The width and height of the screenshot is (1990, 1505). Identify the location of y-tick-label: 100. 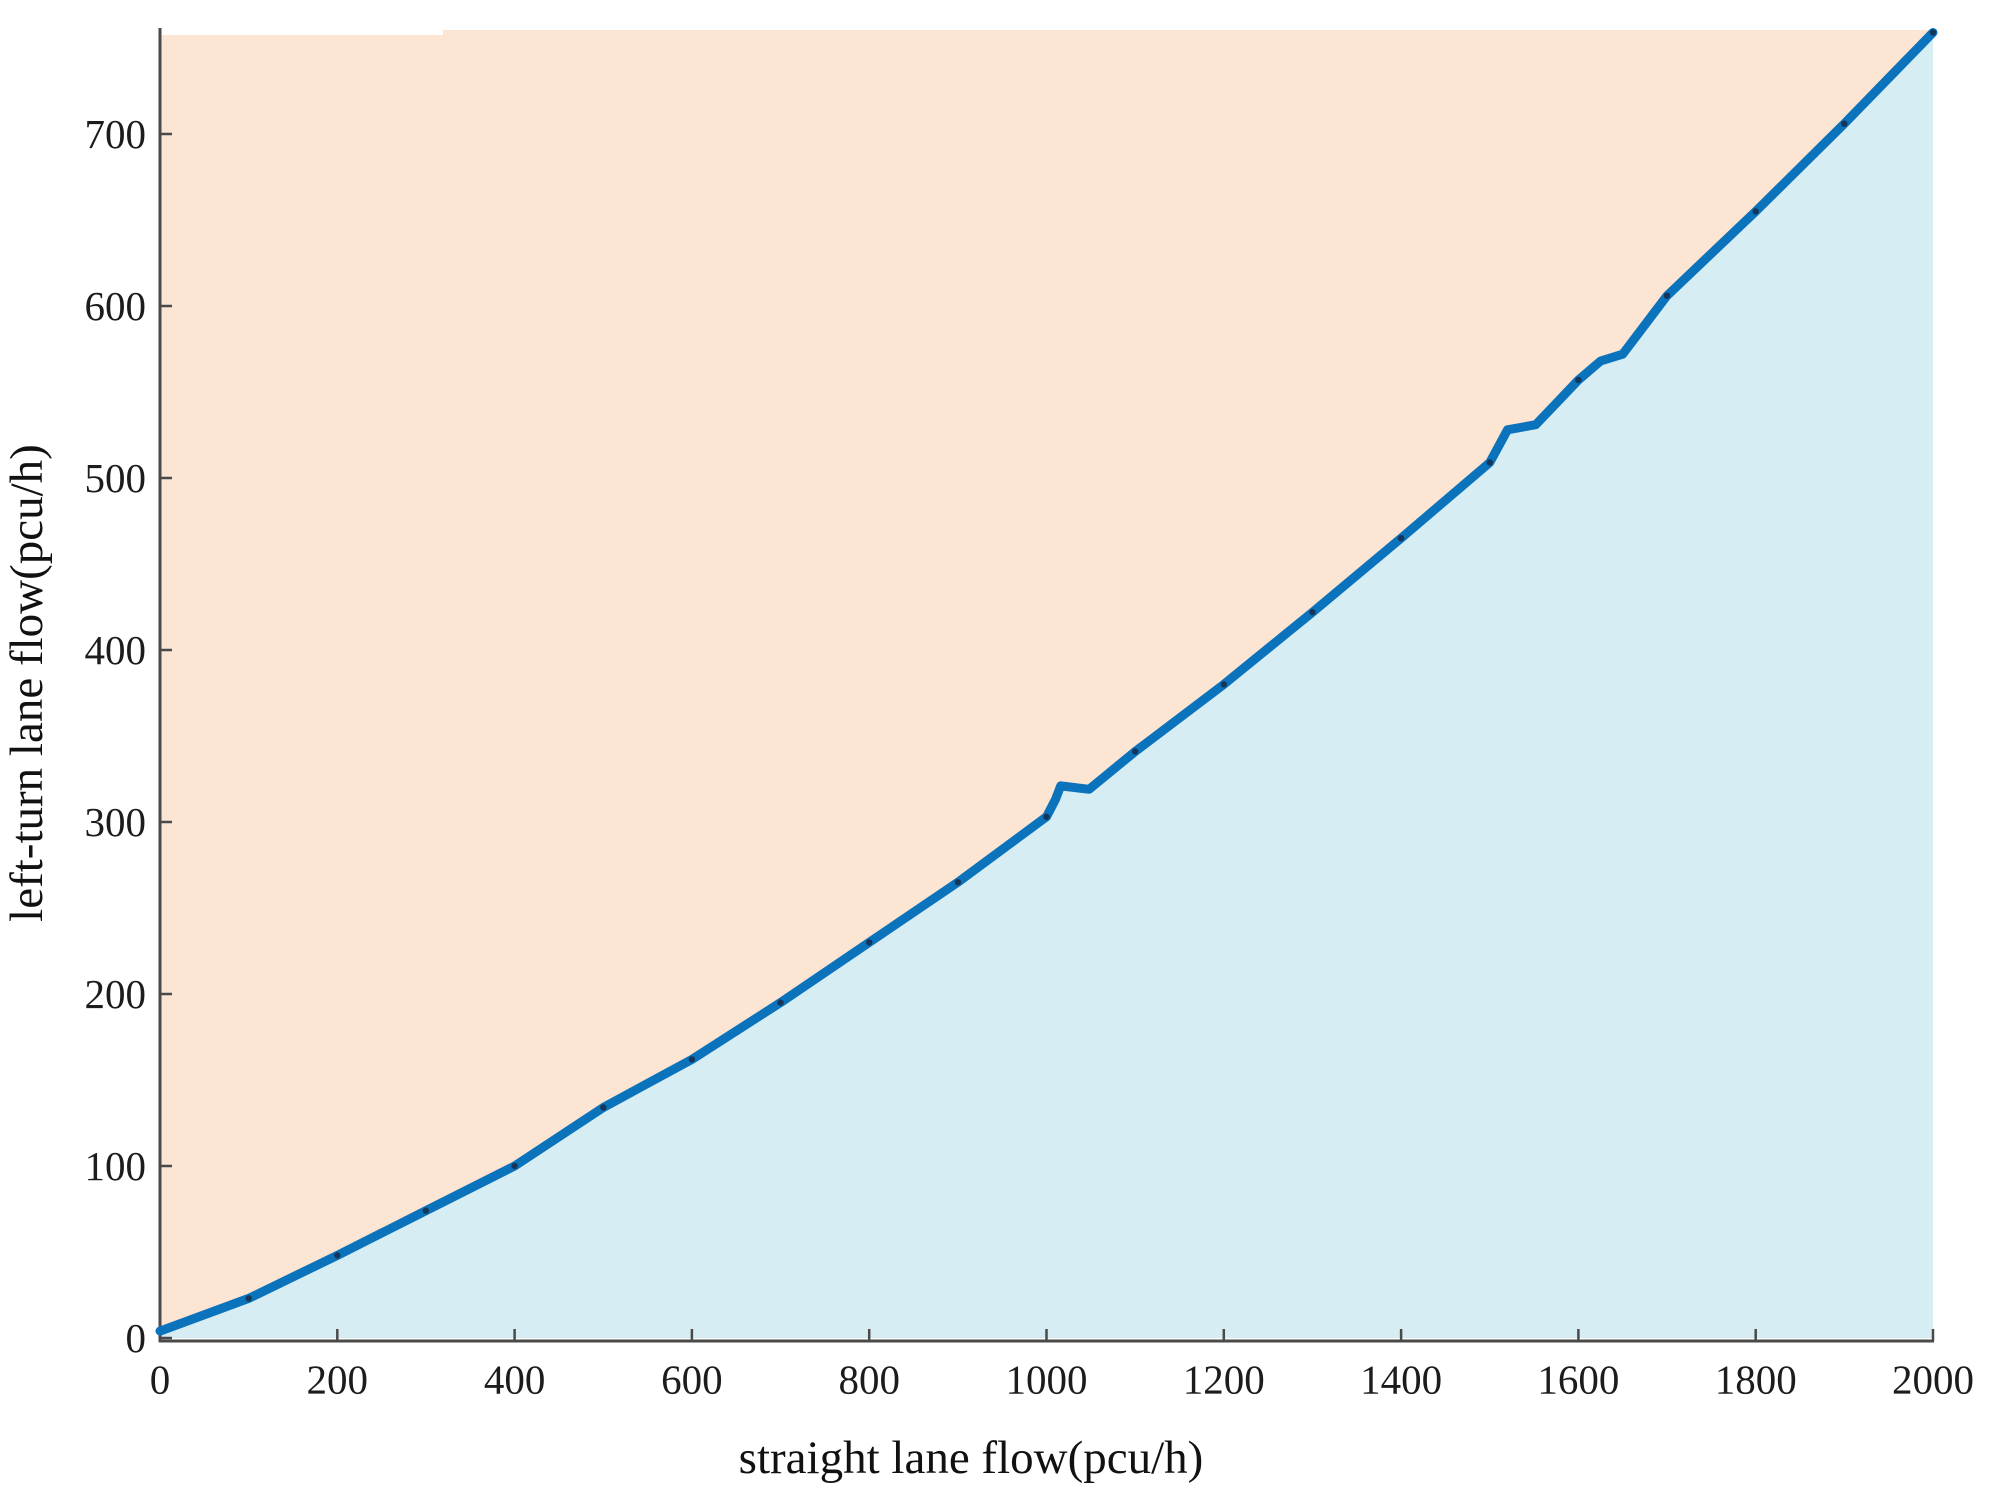
(116, 1166).